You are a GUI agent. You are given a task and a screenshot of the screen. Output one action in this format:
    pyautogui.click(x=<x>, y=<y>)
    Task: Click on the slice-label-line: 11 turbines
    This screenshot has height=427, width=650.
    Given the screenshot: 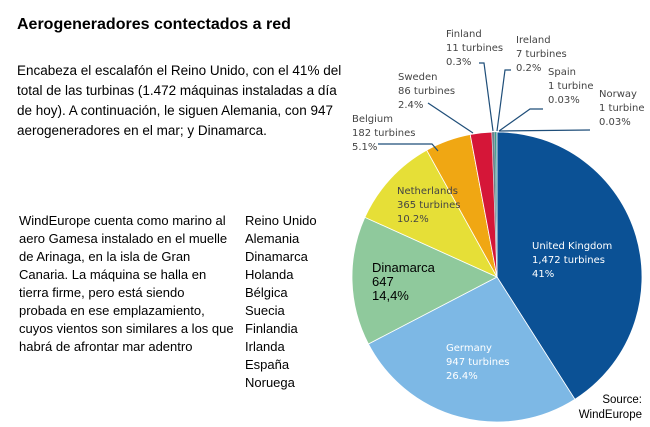 What is the action you would take?
    pyautogui.click(x=474, y=48)
    